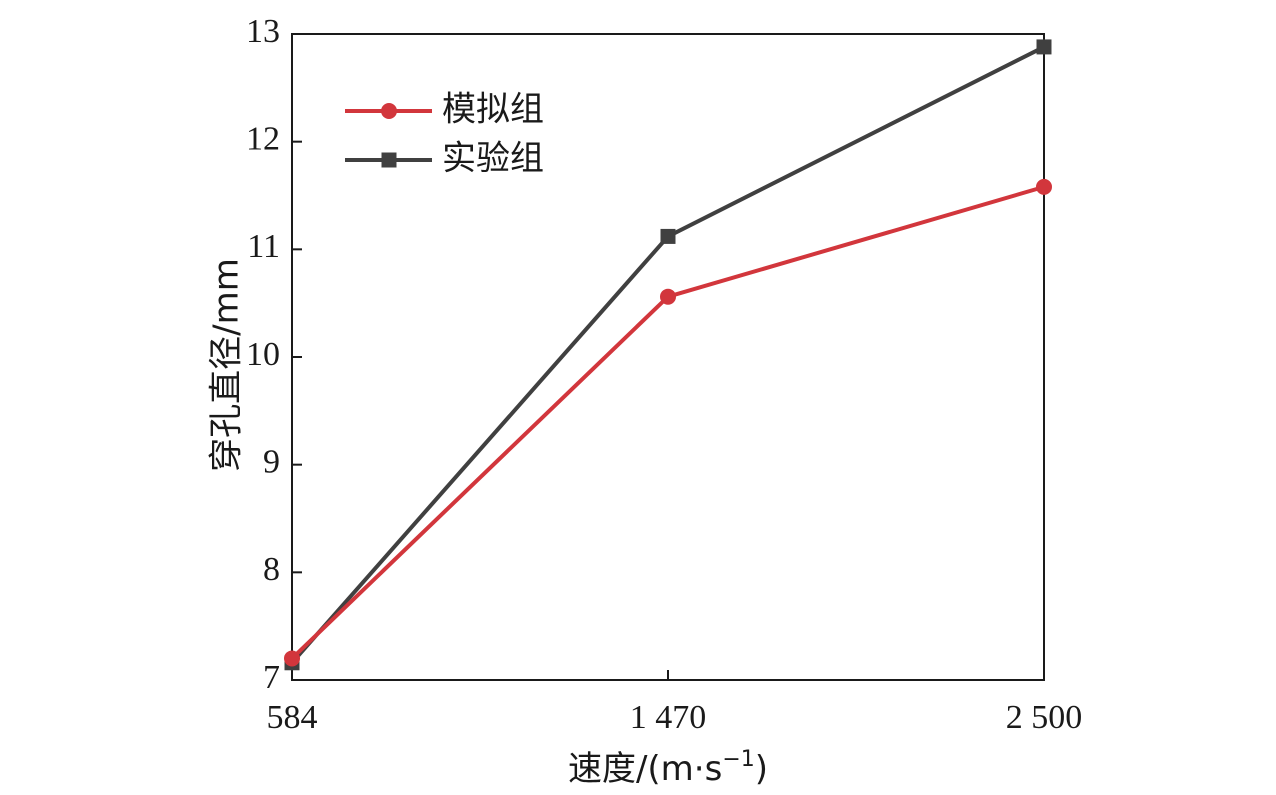 This screenshot has height=795, width=1276. I want to click on x-axis-title-close: ), so click(761, 769).